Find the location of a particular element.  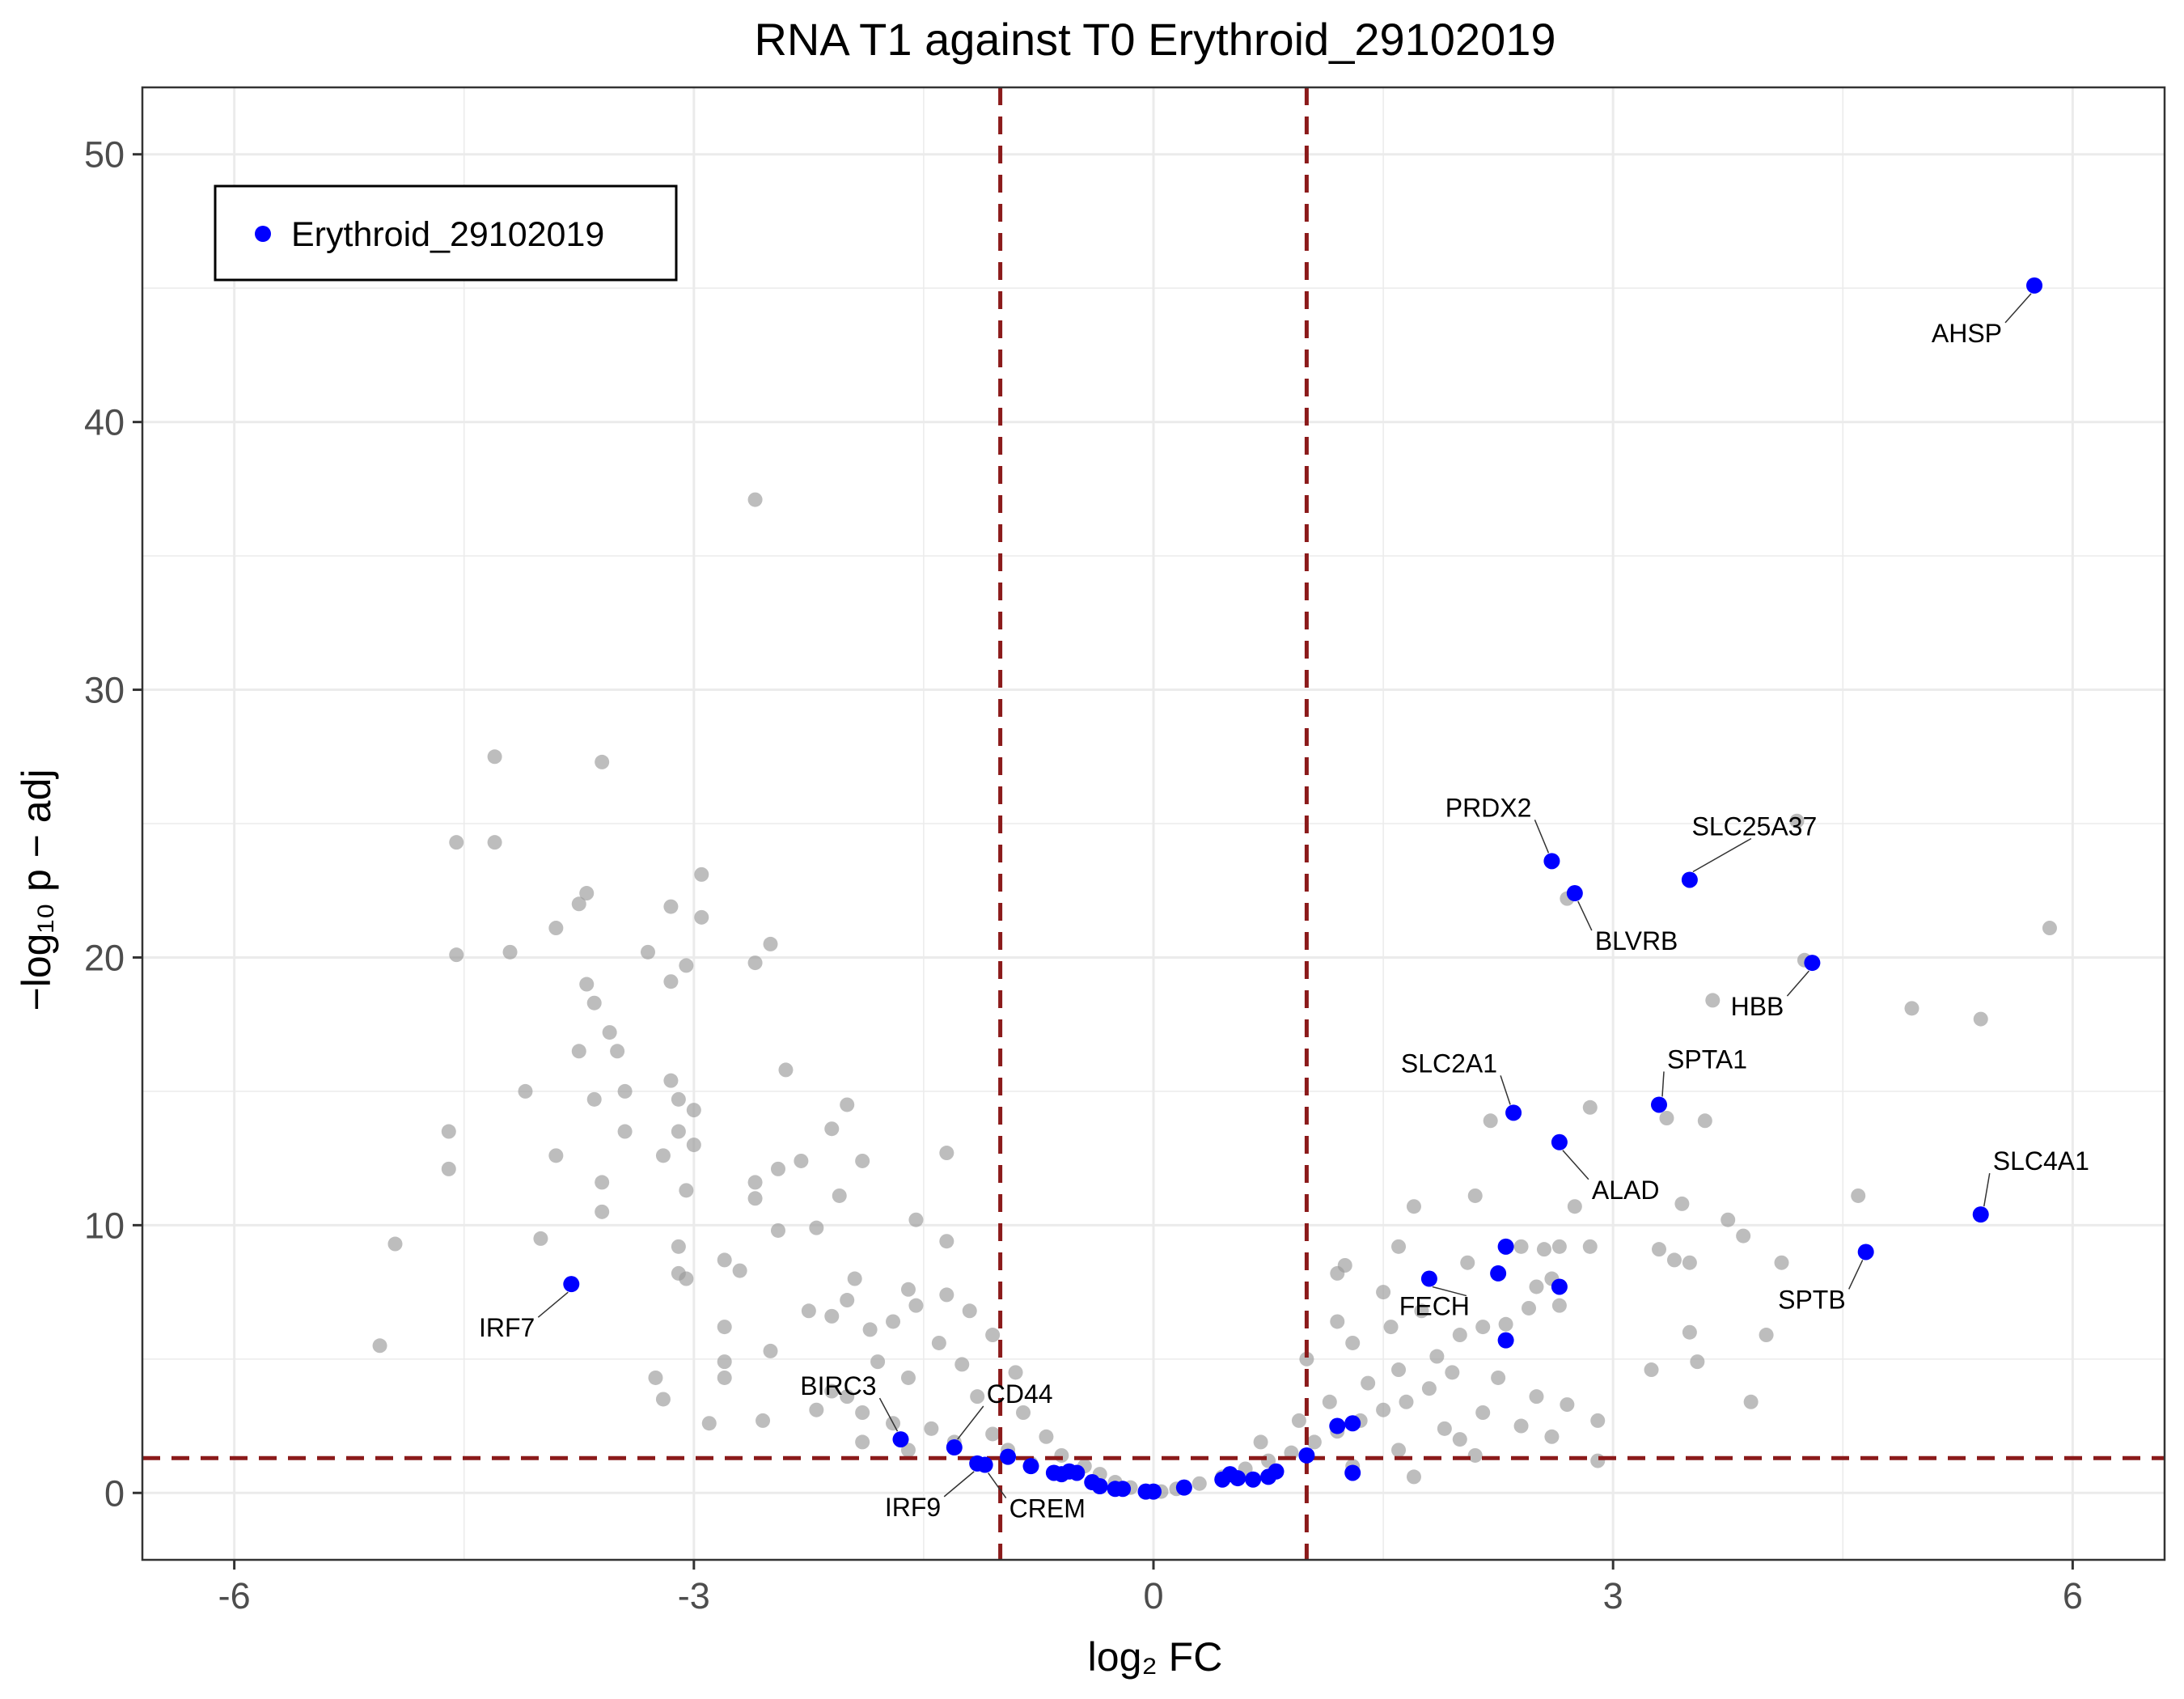

gene-label: IRF9 is located at coordinates (913, 1507).